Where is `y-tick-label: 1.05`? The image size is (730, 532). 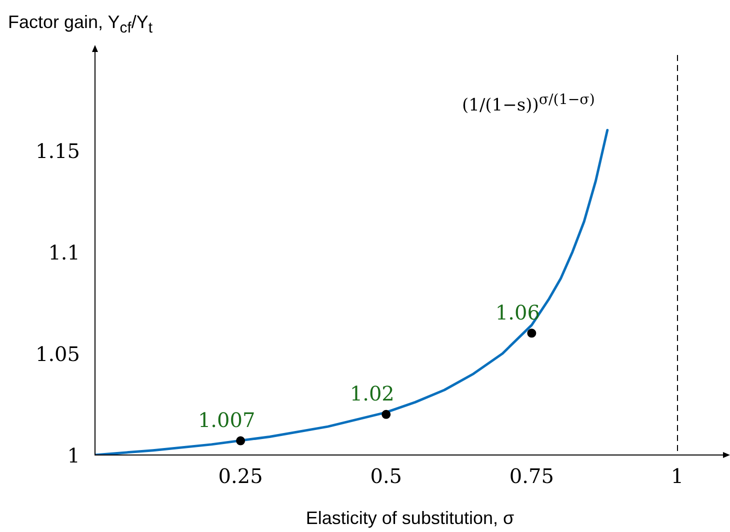 y-tick-label: 1.05 is located at coordinates (57, 354).